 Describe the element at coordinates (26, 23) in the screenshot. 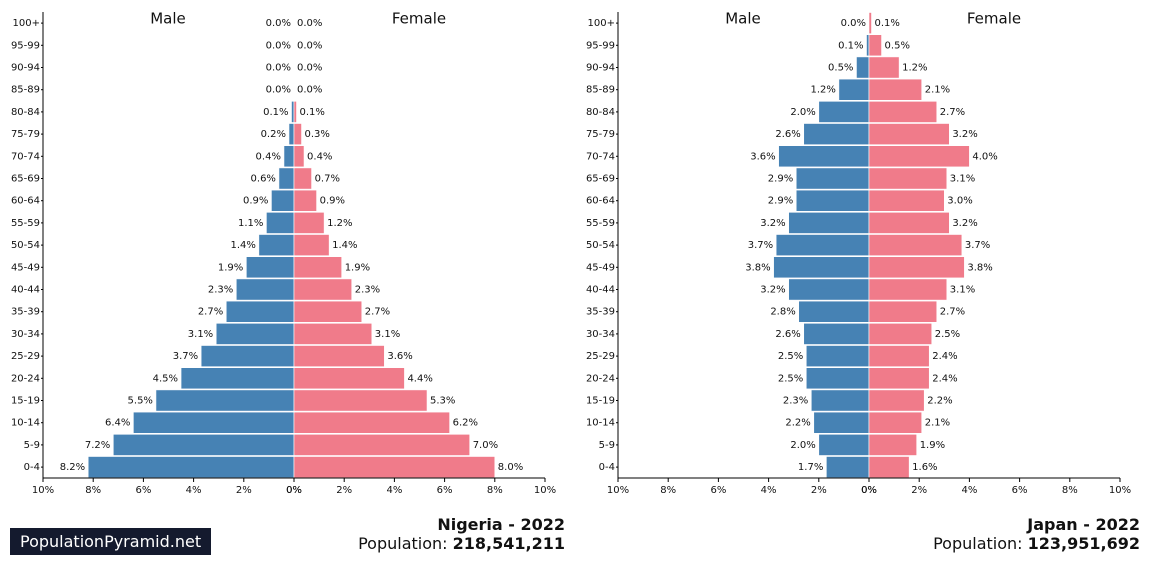

I see `nigeria-age-label-100plus: 100+` at that location.